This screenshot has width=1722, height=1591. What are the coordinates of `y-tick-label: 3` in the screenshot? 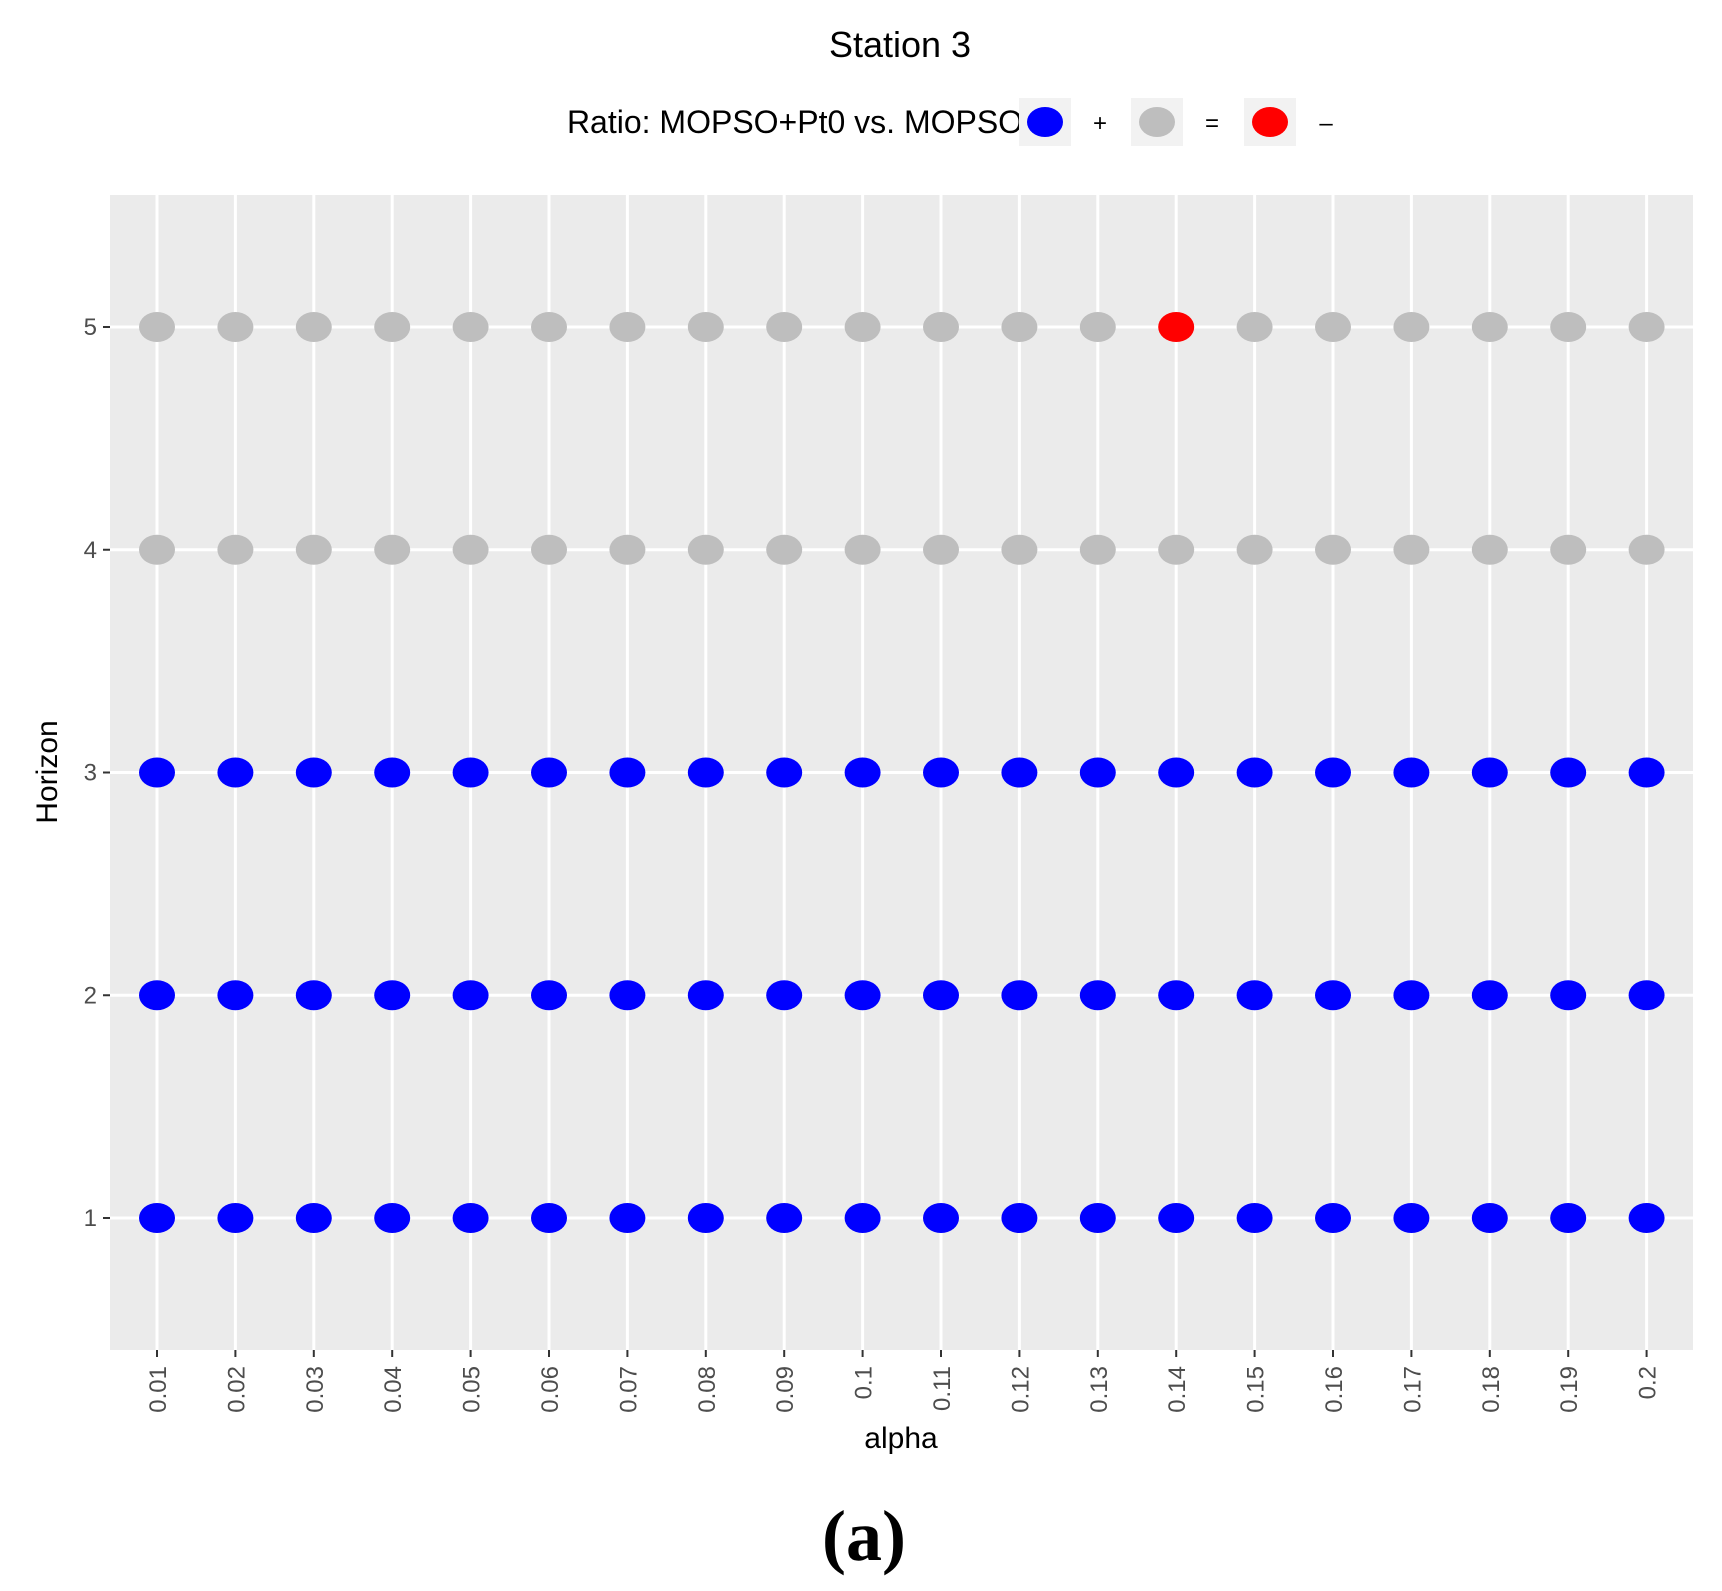 It's located at (90, 773).